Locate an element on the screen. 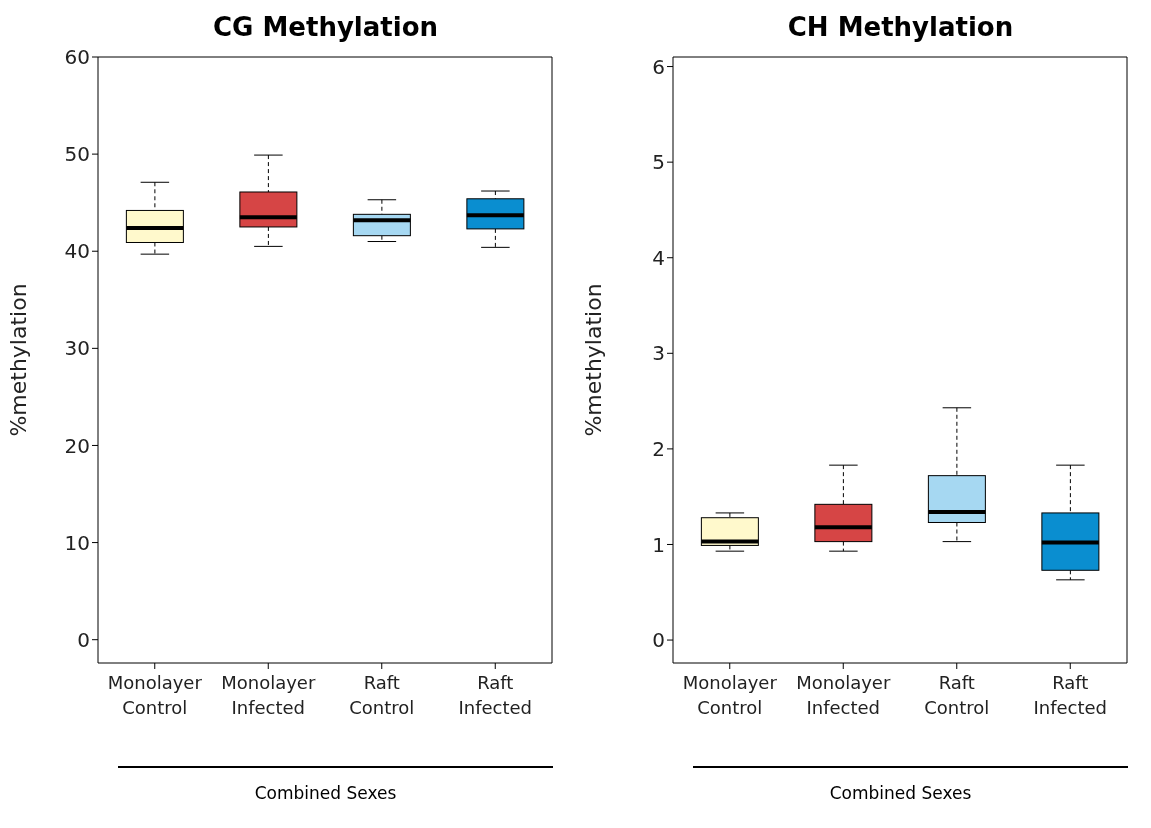 Image resolution: width=1151 pixels, height=828 pixels. chart-title: CH Methylation is located at coordinates (900, 27).